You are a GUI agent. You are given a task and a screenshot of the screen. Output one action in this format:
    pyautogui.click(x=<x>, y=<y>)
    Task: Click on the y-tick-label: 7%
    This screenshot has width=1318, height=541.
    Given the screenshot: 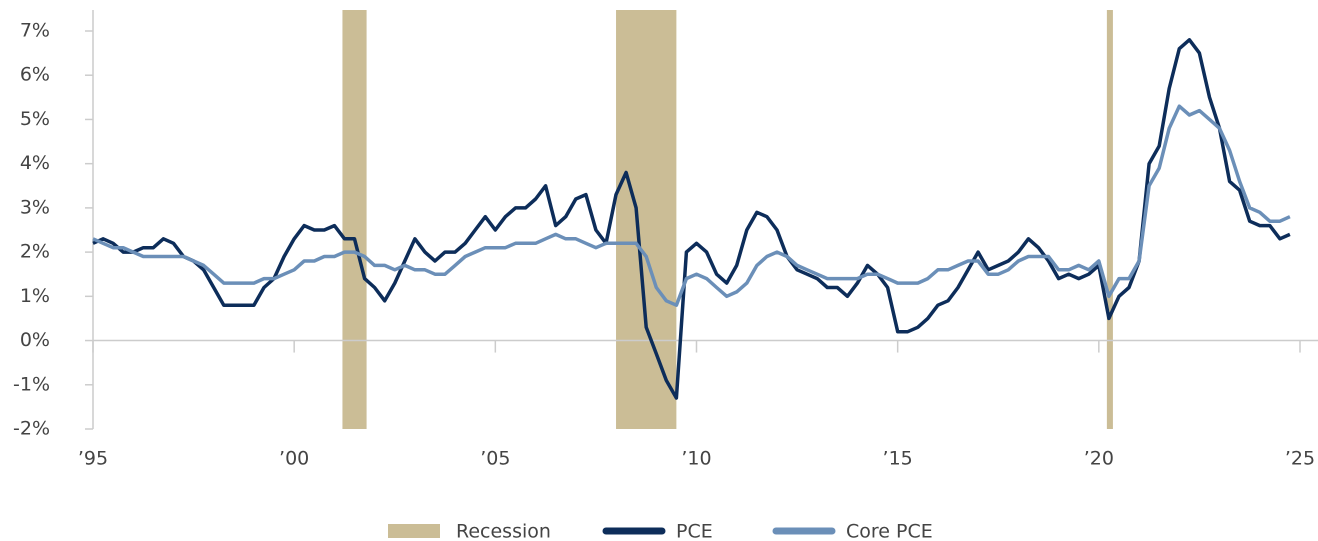 What is the action you would take?
    pyautogui.click(x=35, y=31)
    